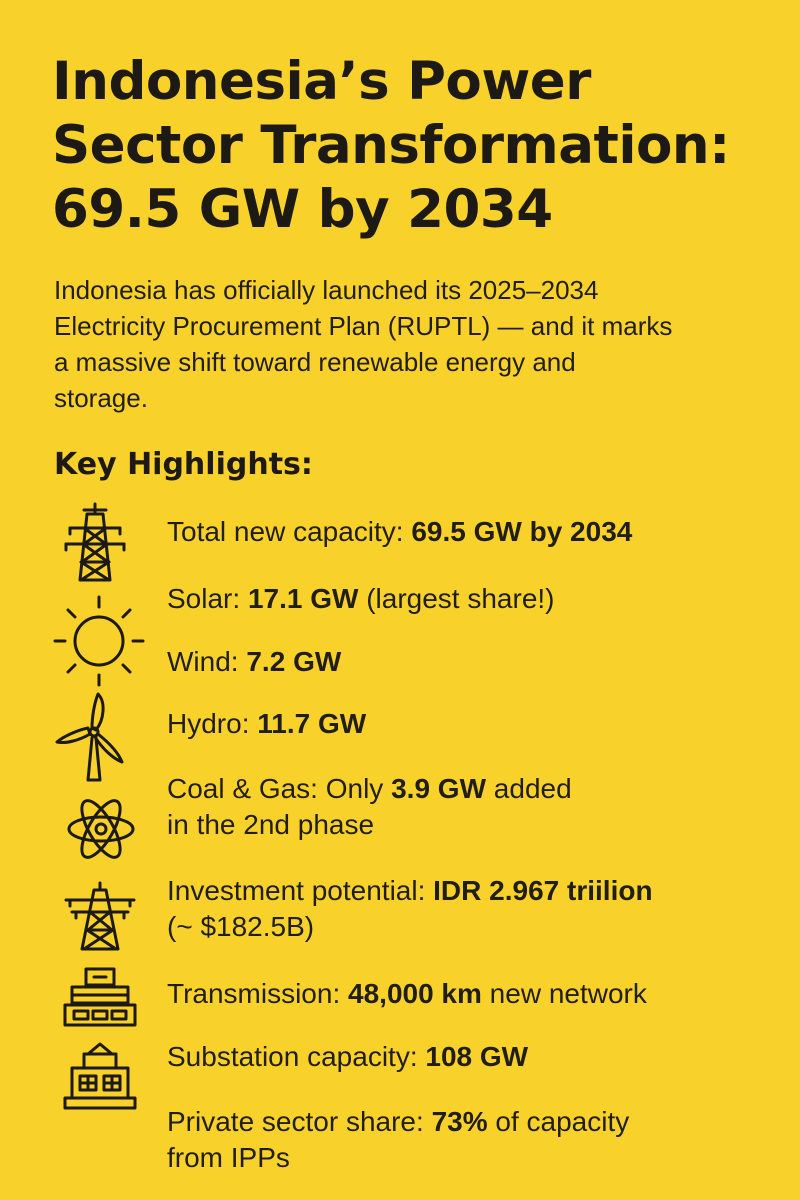 The image size is (800, 1200). What do you see at coordinates (303, 598) in the screenshot?
I see `highlight-value: 17.1 GW` at bounding box center [303, 598].